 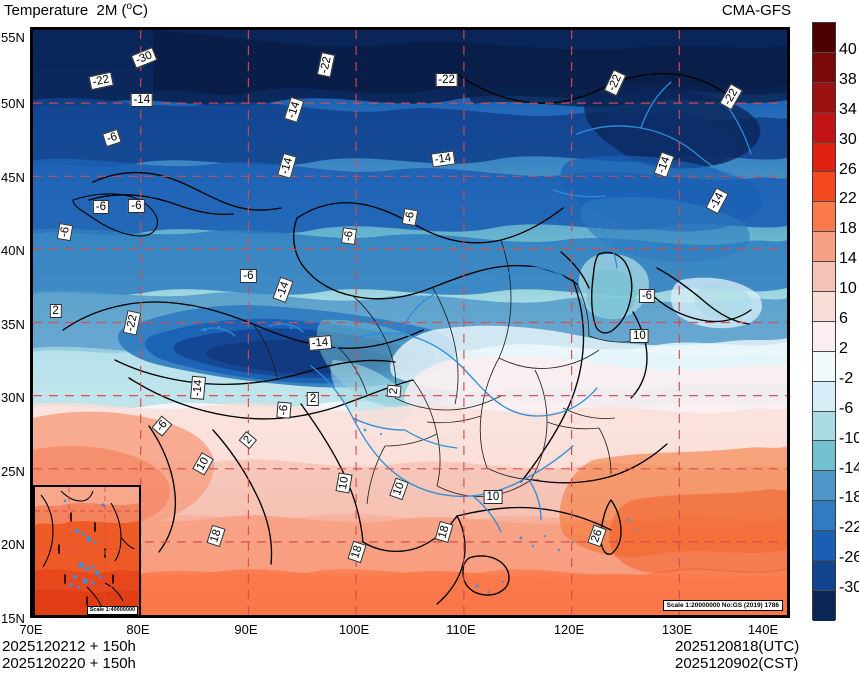 What do you see at coordinates (848, 199) in the screenshot?
I see `colorbar-tick-22: 22` at bounding box center [848, 199].